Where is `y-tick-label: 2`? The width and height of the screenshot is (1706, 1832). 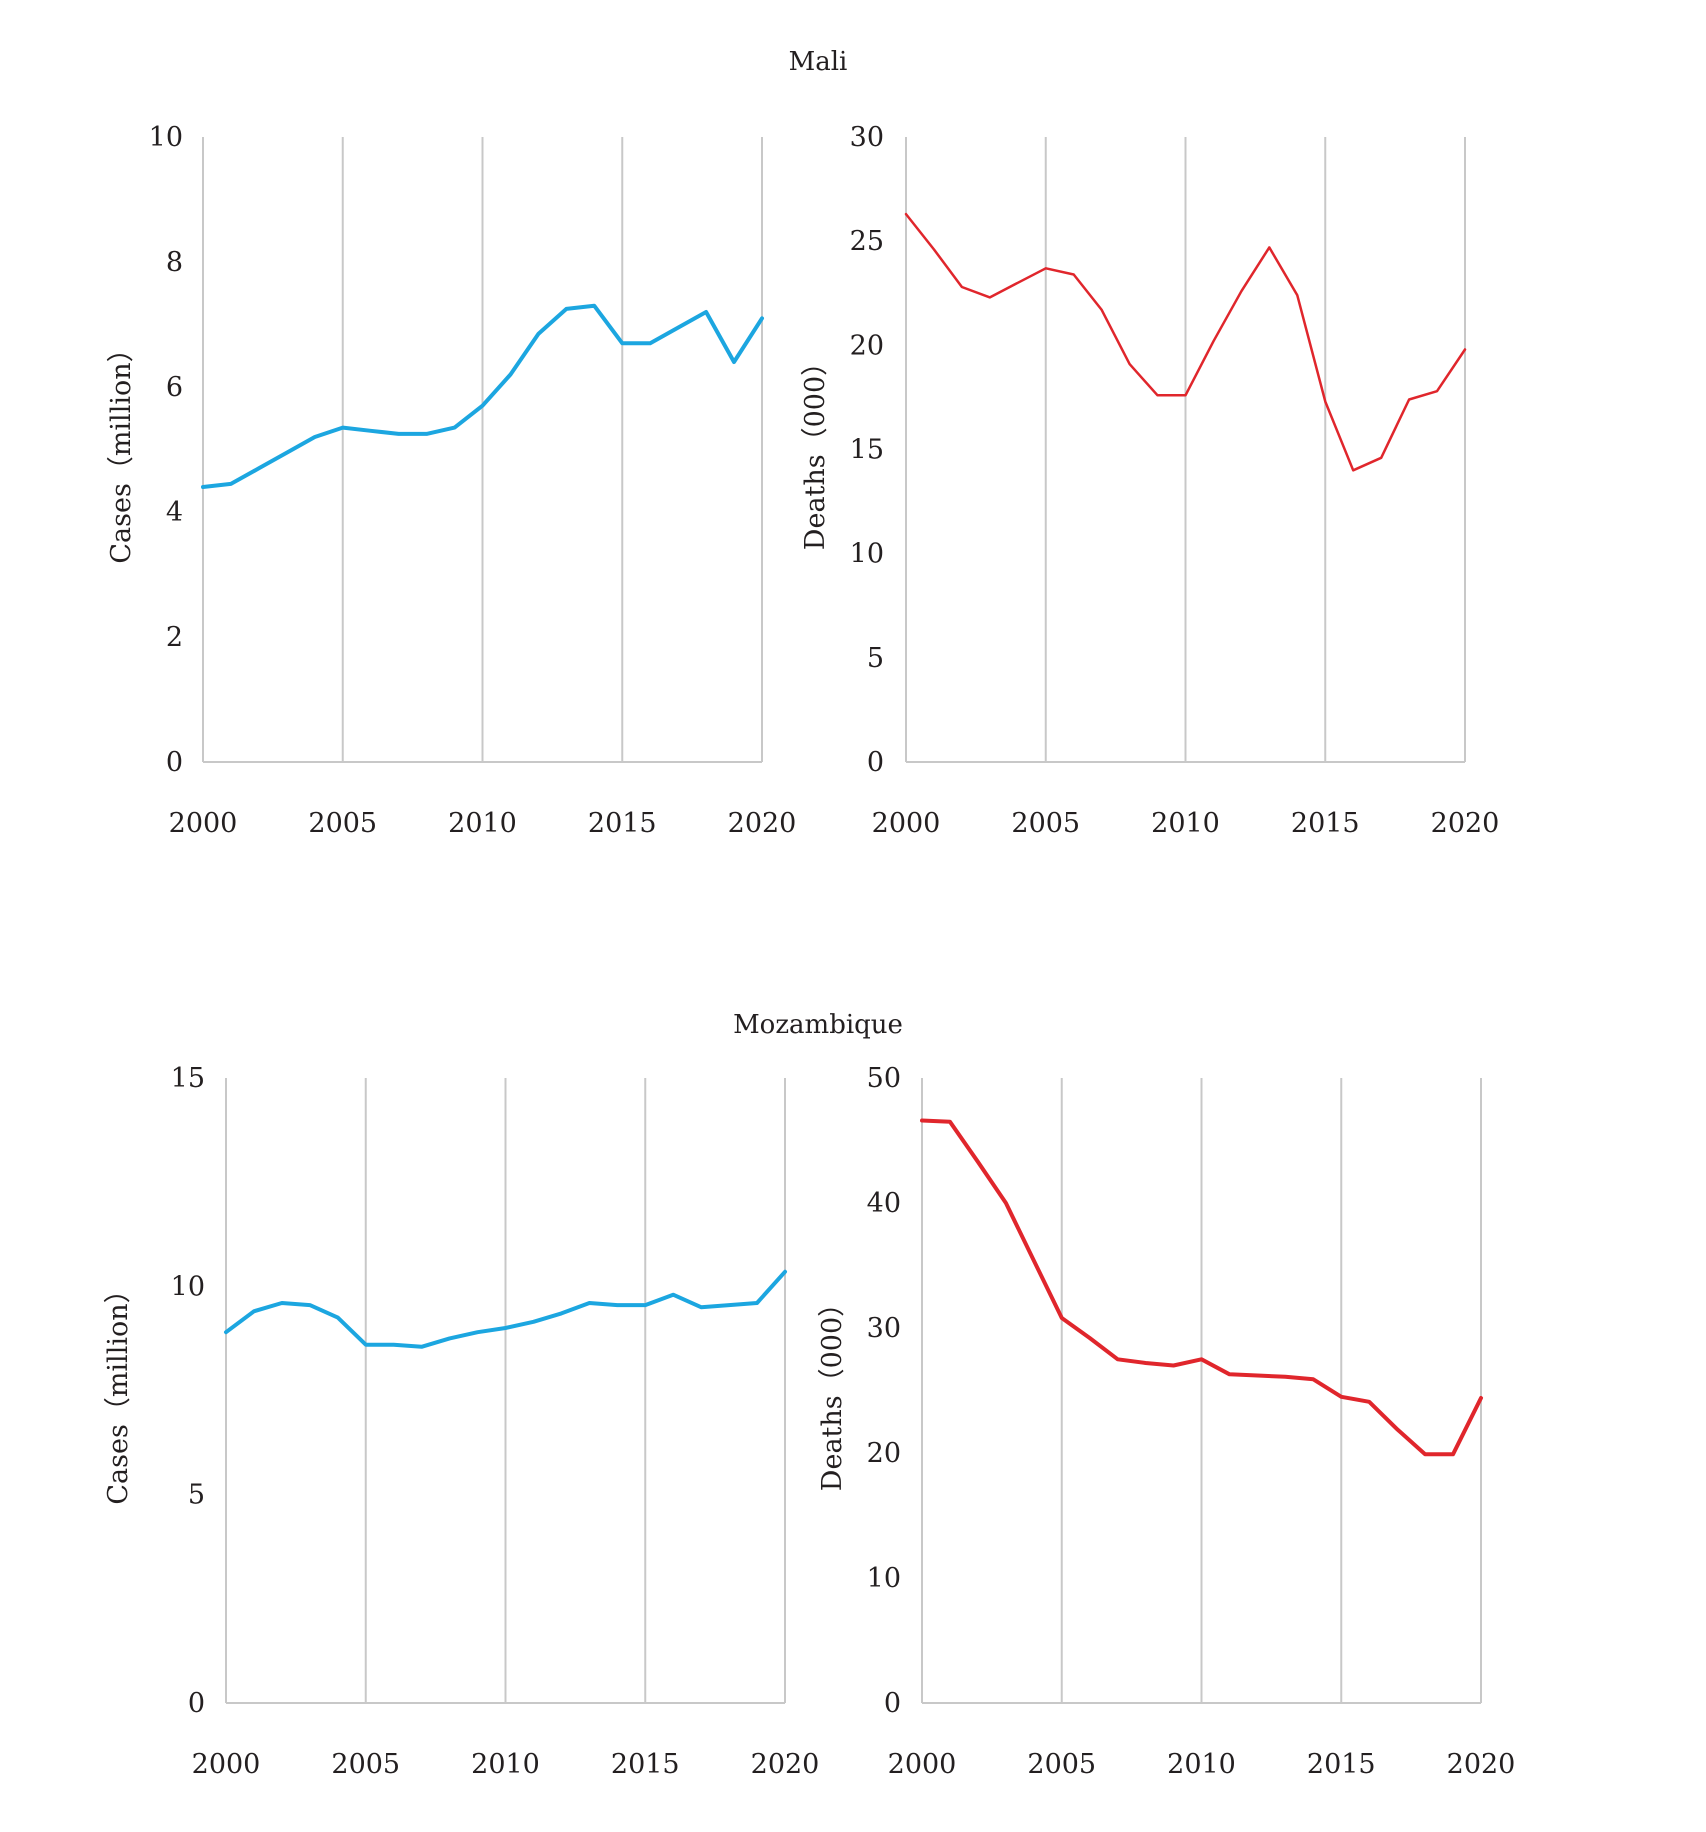 y-tick-label: 2 is located at coordinates (174, 637).